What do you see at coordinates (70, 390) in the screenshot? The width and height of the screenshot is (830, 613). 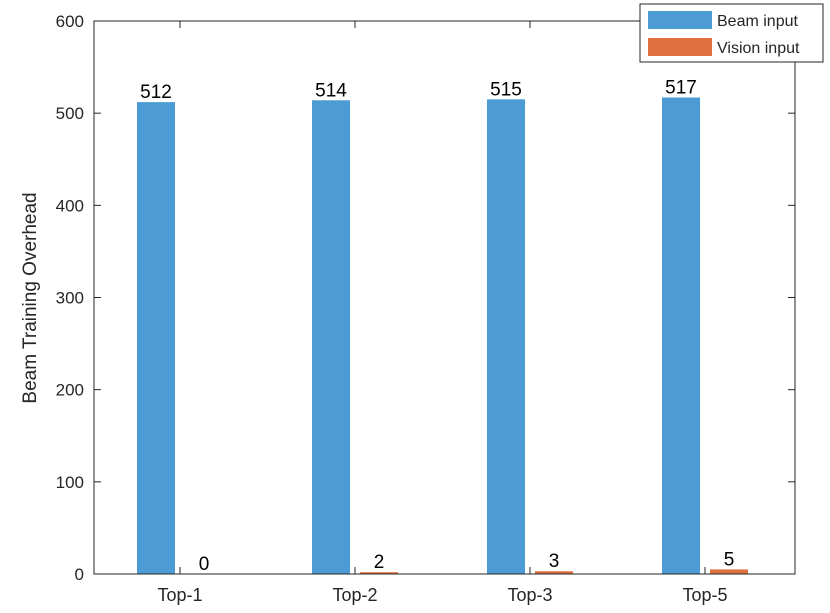 I see `y-tick-label: 200` at bounding box center [70, 390].